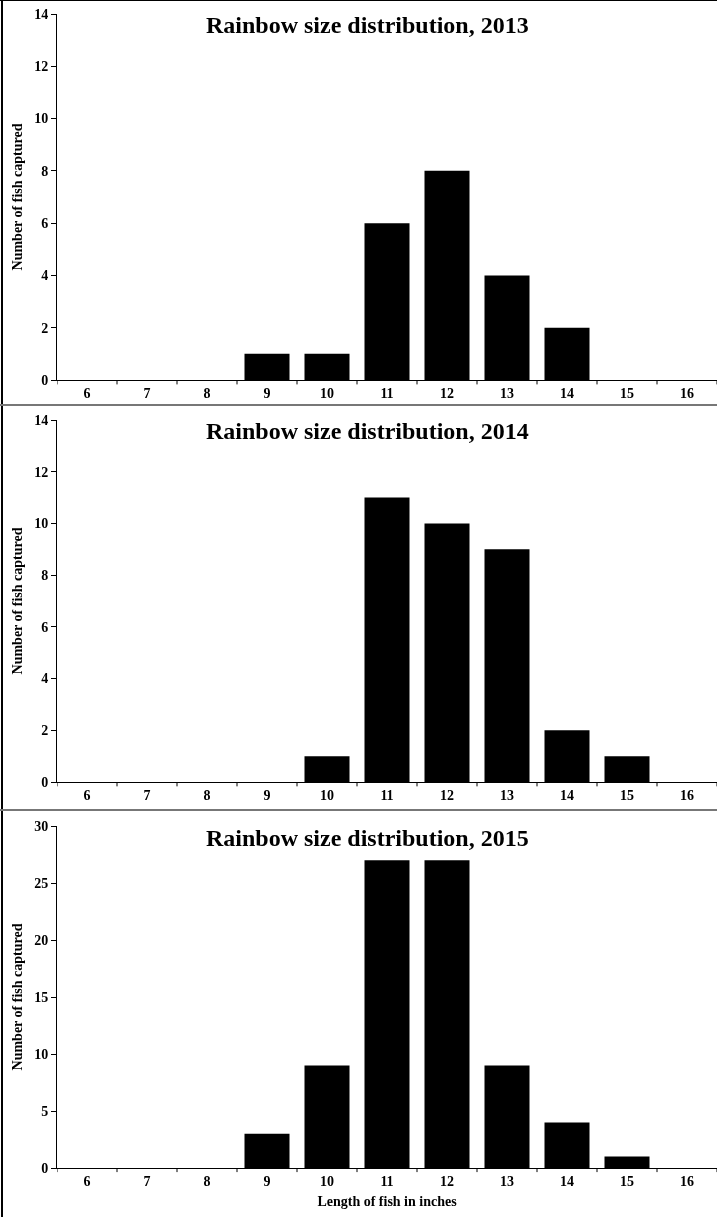 This screenshot has width=717, height=1217. Describe the element at coordinates (41, 940) in the screenshot. I see `y-tick-label: 20` at that location.